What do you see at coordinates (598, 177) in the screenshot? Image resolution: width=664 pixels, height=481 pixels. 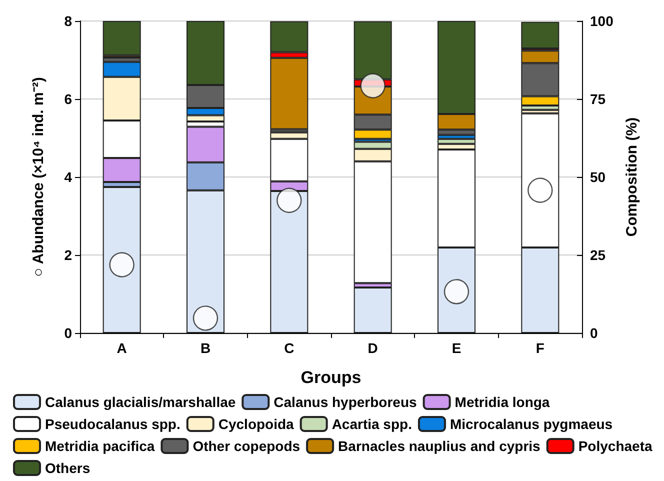 I see `y2-tick-label: 50` at bounding box center [598, 177].